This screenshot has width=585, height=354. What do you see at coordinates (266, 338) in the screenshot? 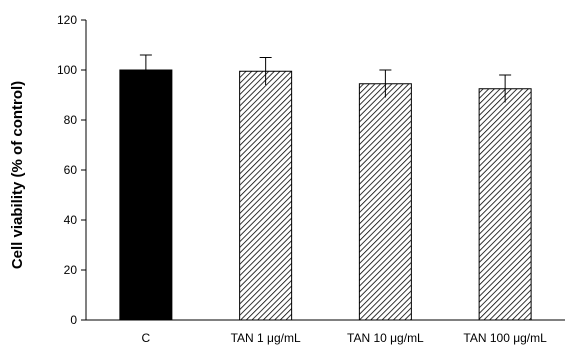
I see `category-label-1: TAN 1 μg/mL` at bounding box center [266, 338].